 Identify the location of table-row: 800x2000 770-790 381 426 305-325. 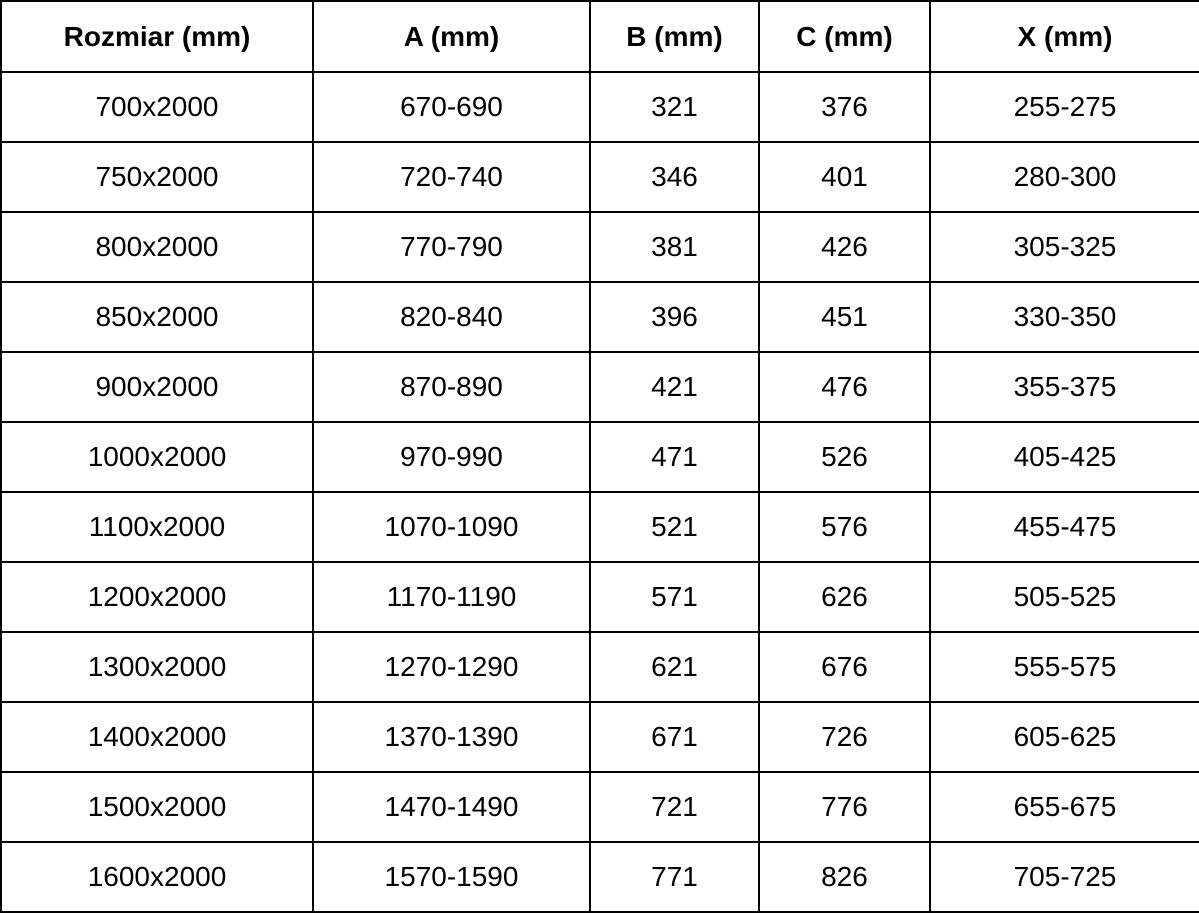
(599, 247).